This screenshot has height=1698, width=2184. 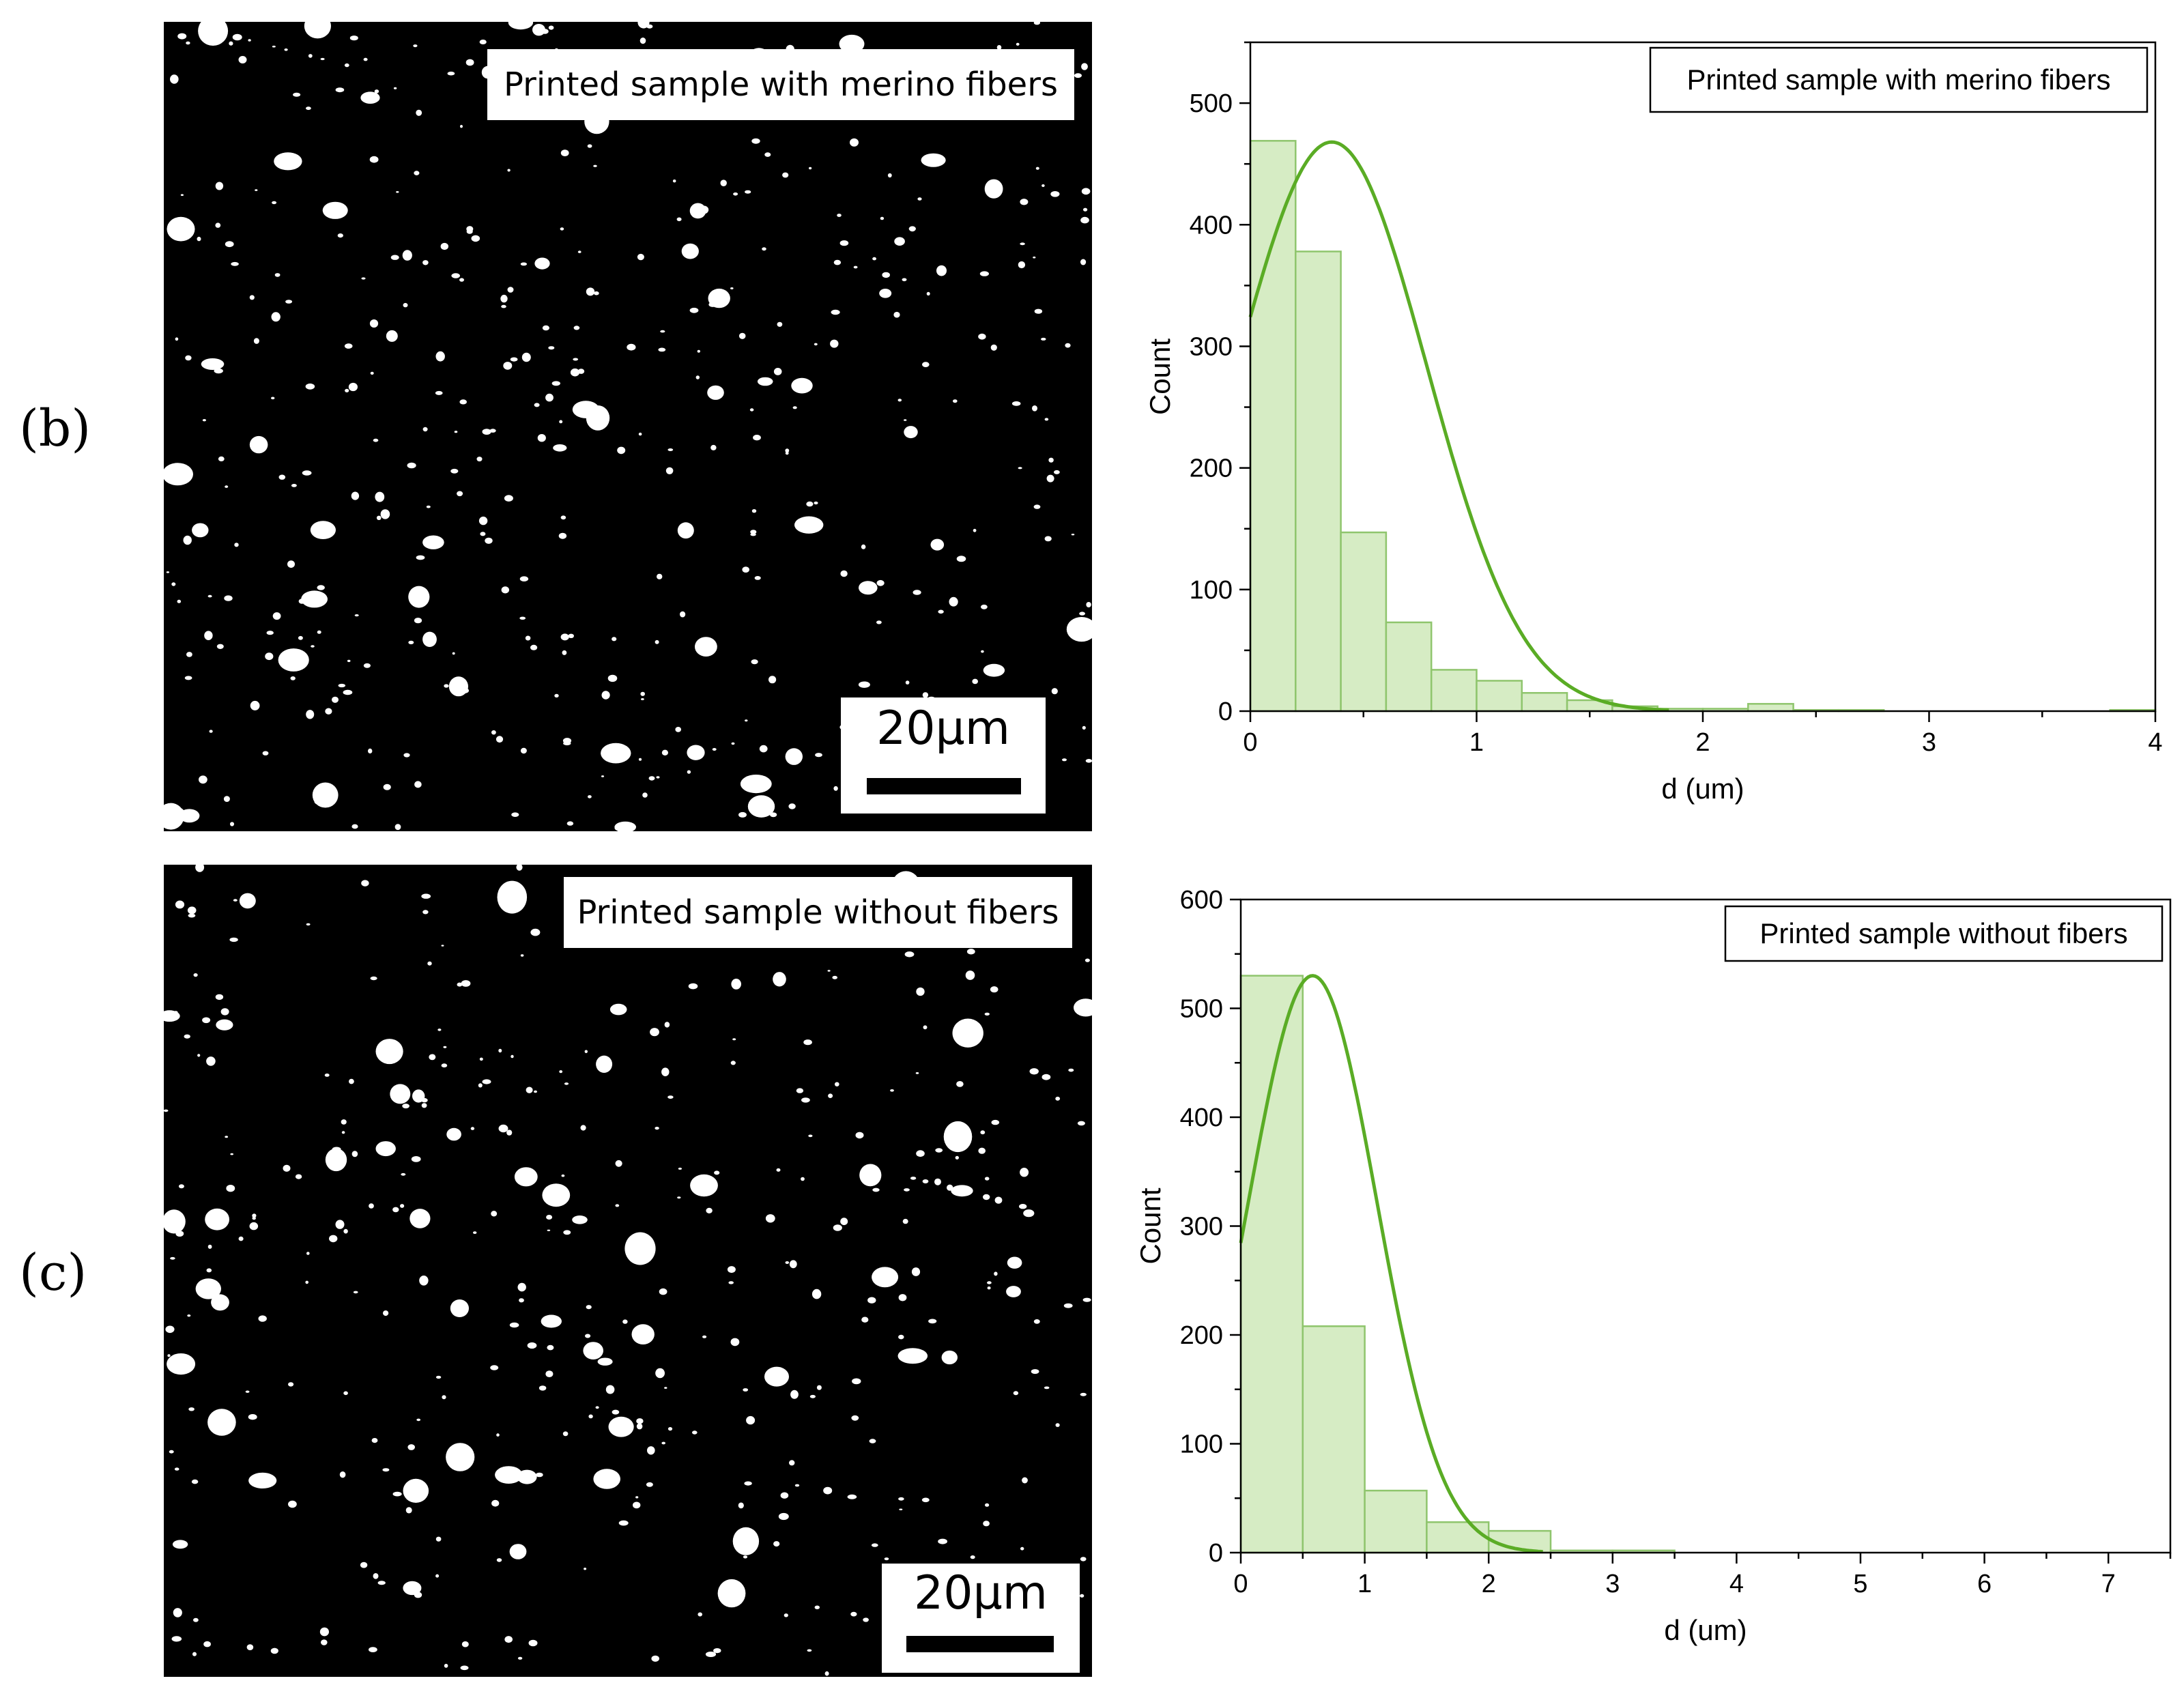 I want to click on micrograph-title: Printed sample with merino fibers, so click(x=780, y=84).